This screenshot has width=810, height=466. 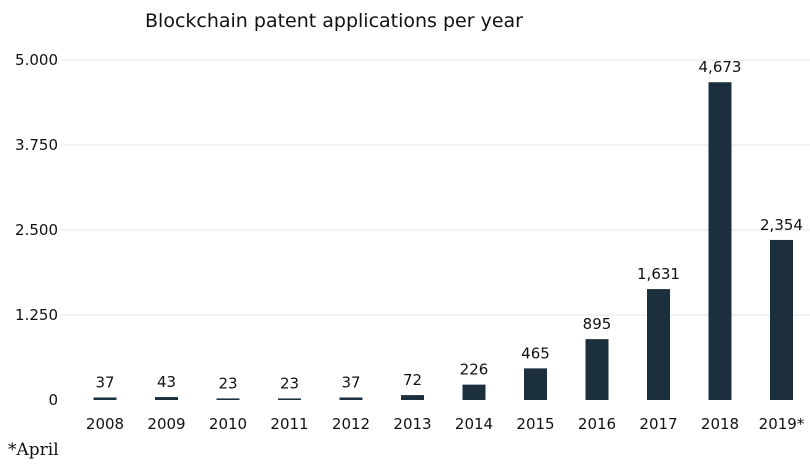 What do you see at coordinates (412, 424) in the screenshot?
I see `x-tick-label: 2013` at bounding box center [412, 424].